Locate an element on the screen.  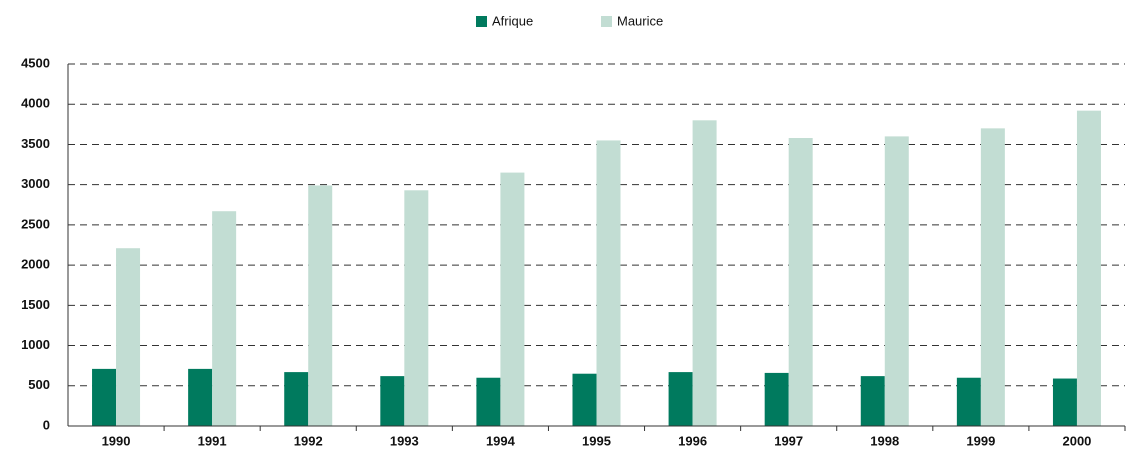
y-tick-label: 500 is located at coordinates (39, 384).